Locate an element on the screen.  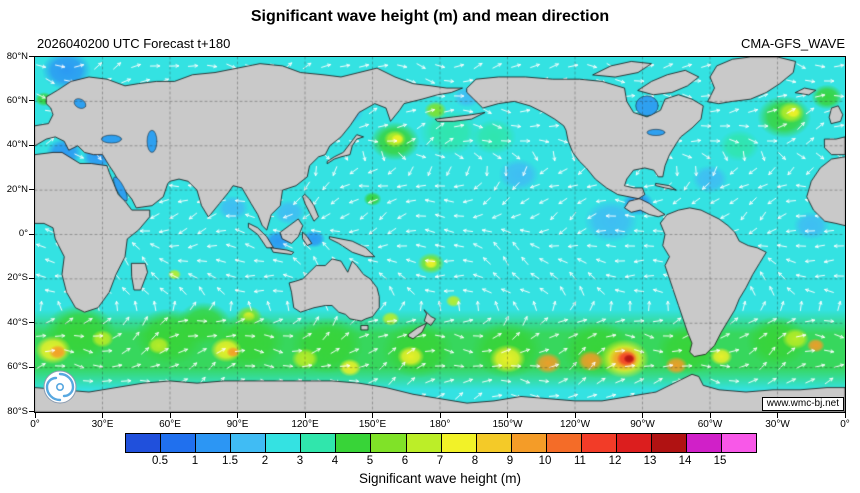
colorbar-tick-label: 12 is located at coordinates (615, 461).